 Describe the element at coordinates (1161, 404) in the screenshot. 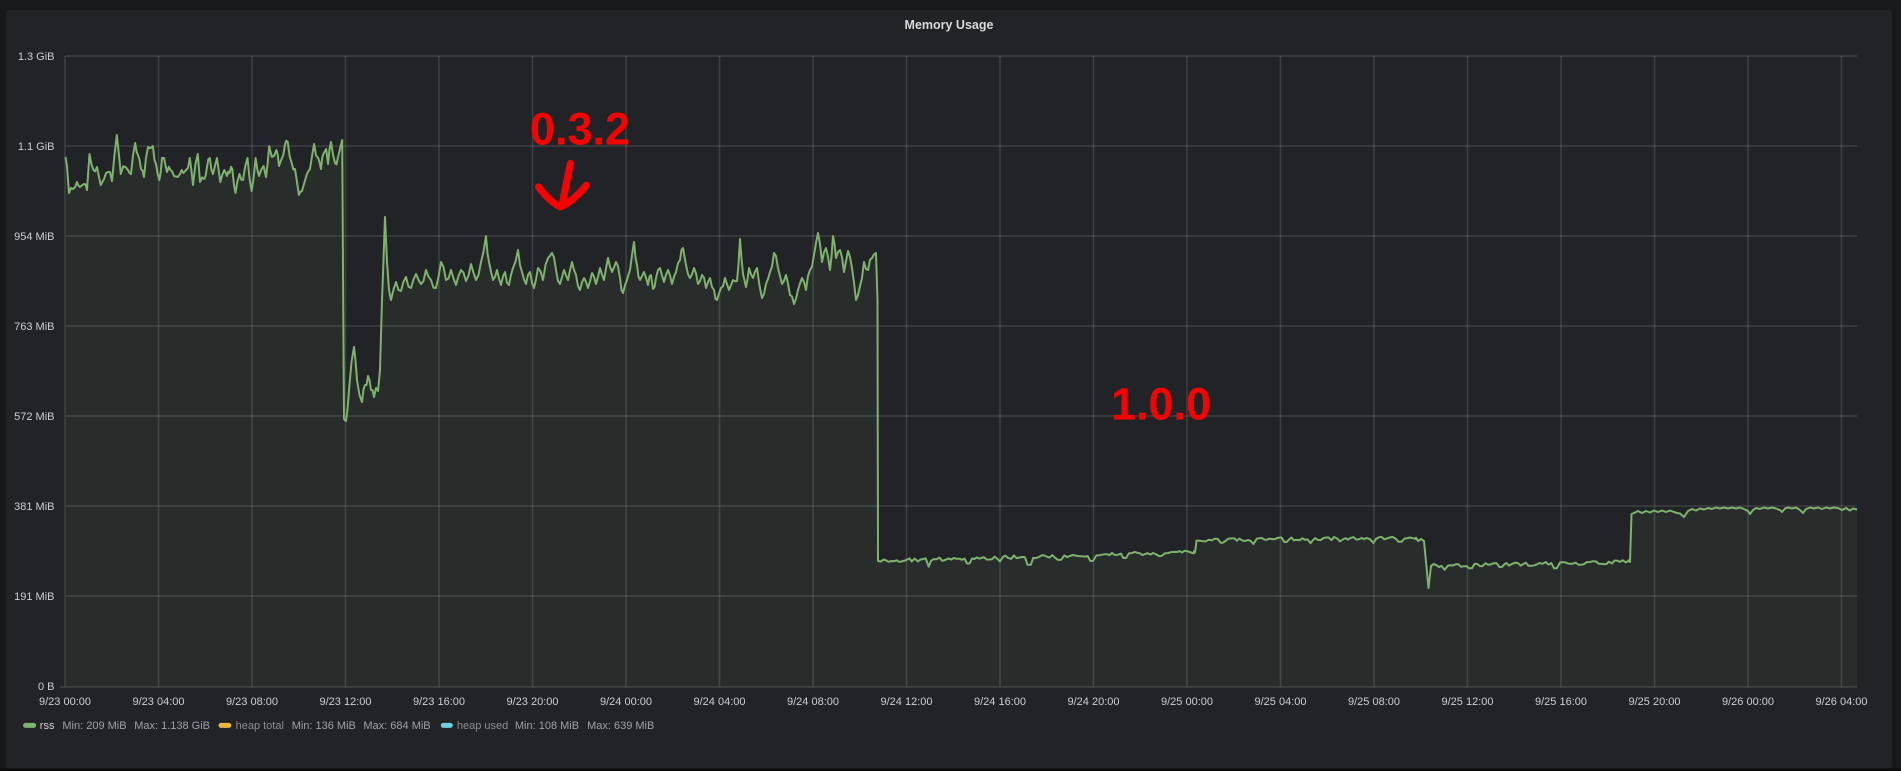

I see `svg-text: 1.0.0` at that location.